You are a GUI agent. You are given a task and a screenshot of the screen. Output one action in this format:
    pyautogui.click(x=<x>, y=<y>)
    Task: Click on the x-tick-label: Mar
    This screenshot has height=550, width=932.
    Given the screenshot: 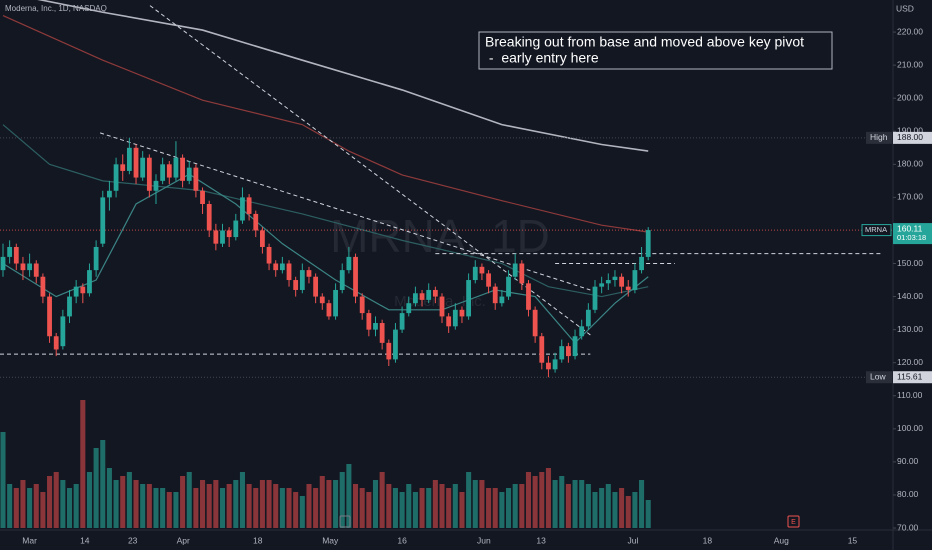 What is the action you would take?
    pyautogui.click(x=29, y=540)
    